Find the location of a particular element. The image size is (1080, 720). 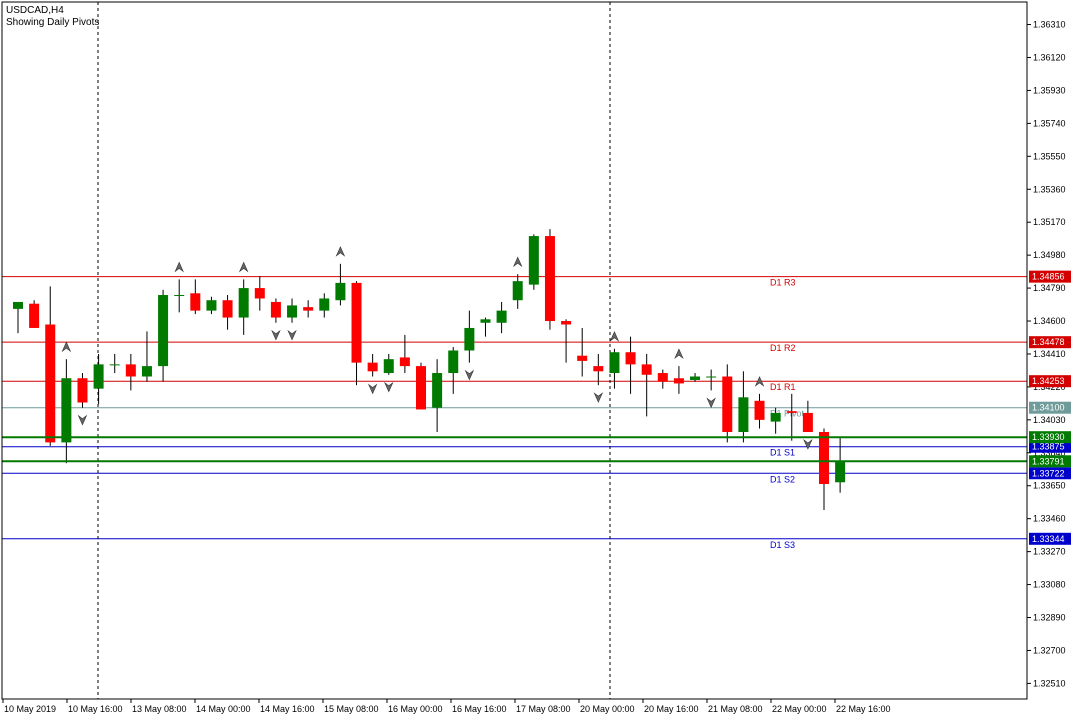

y-tick-label: 1.33270 is located at coordinates (1049, 552).